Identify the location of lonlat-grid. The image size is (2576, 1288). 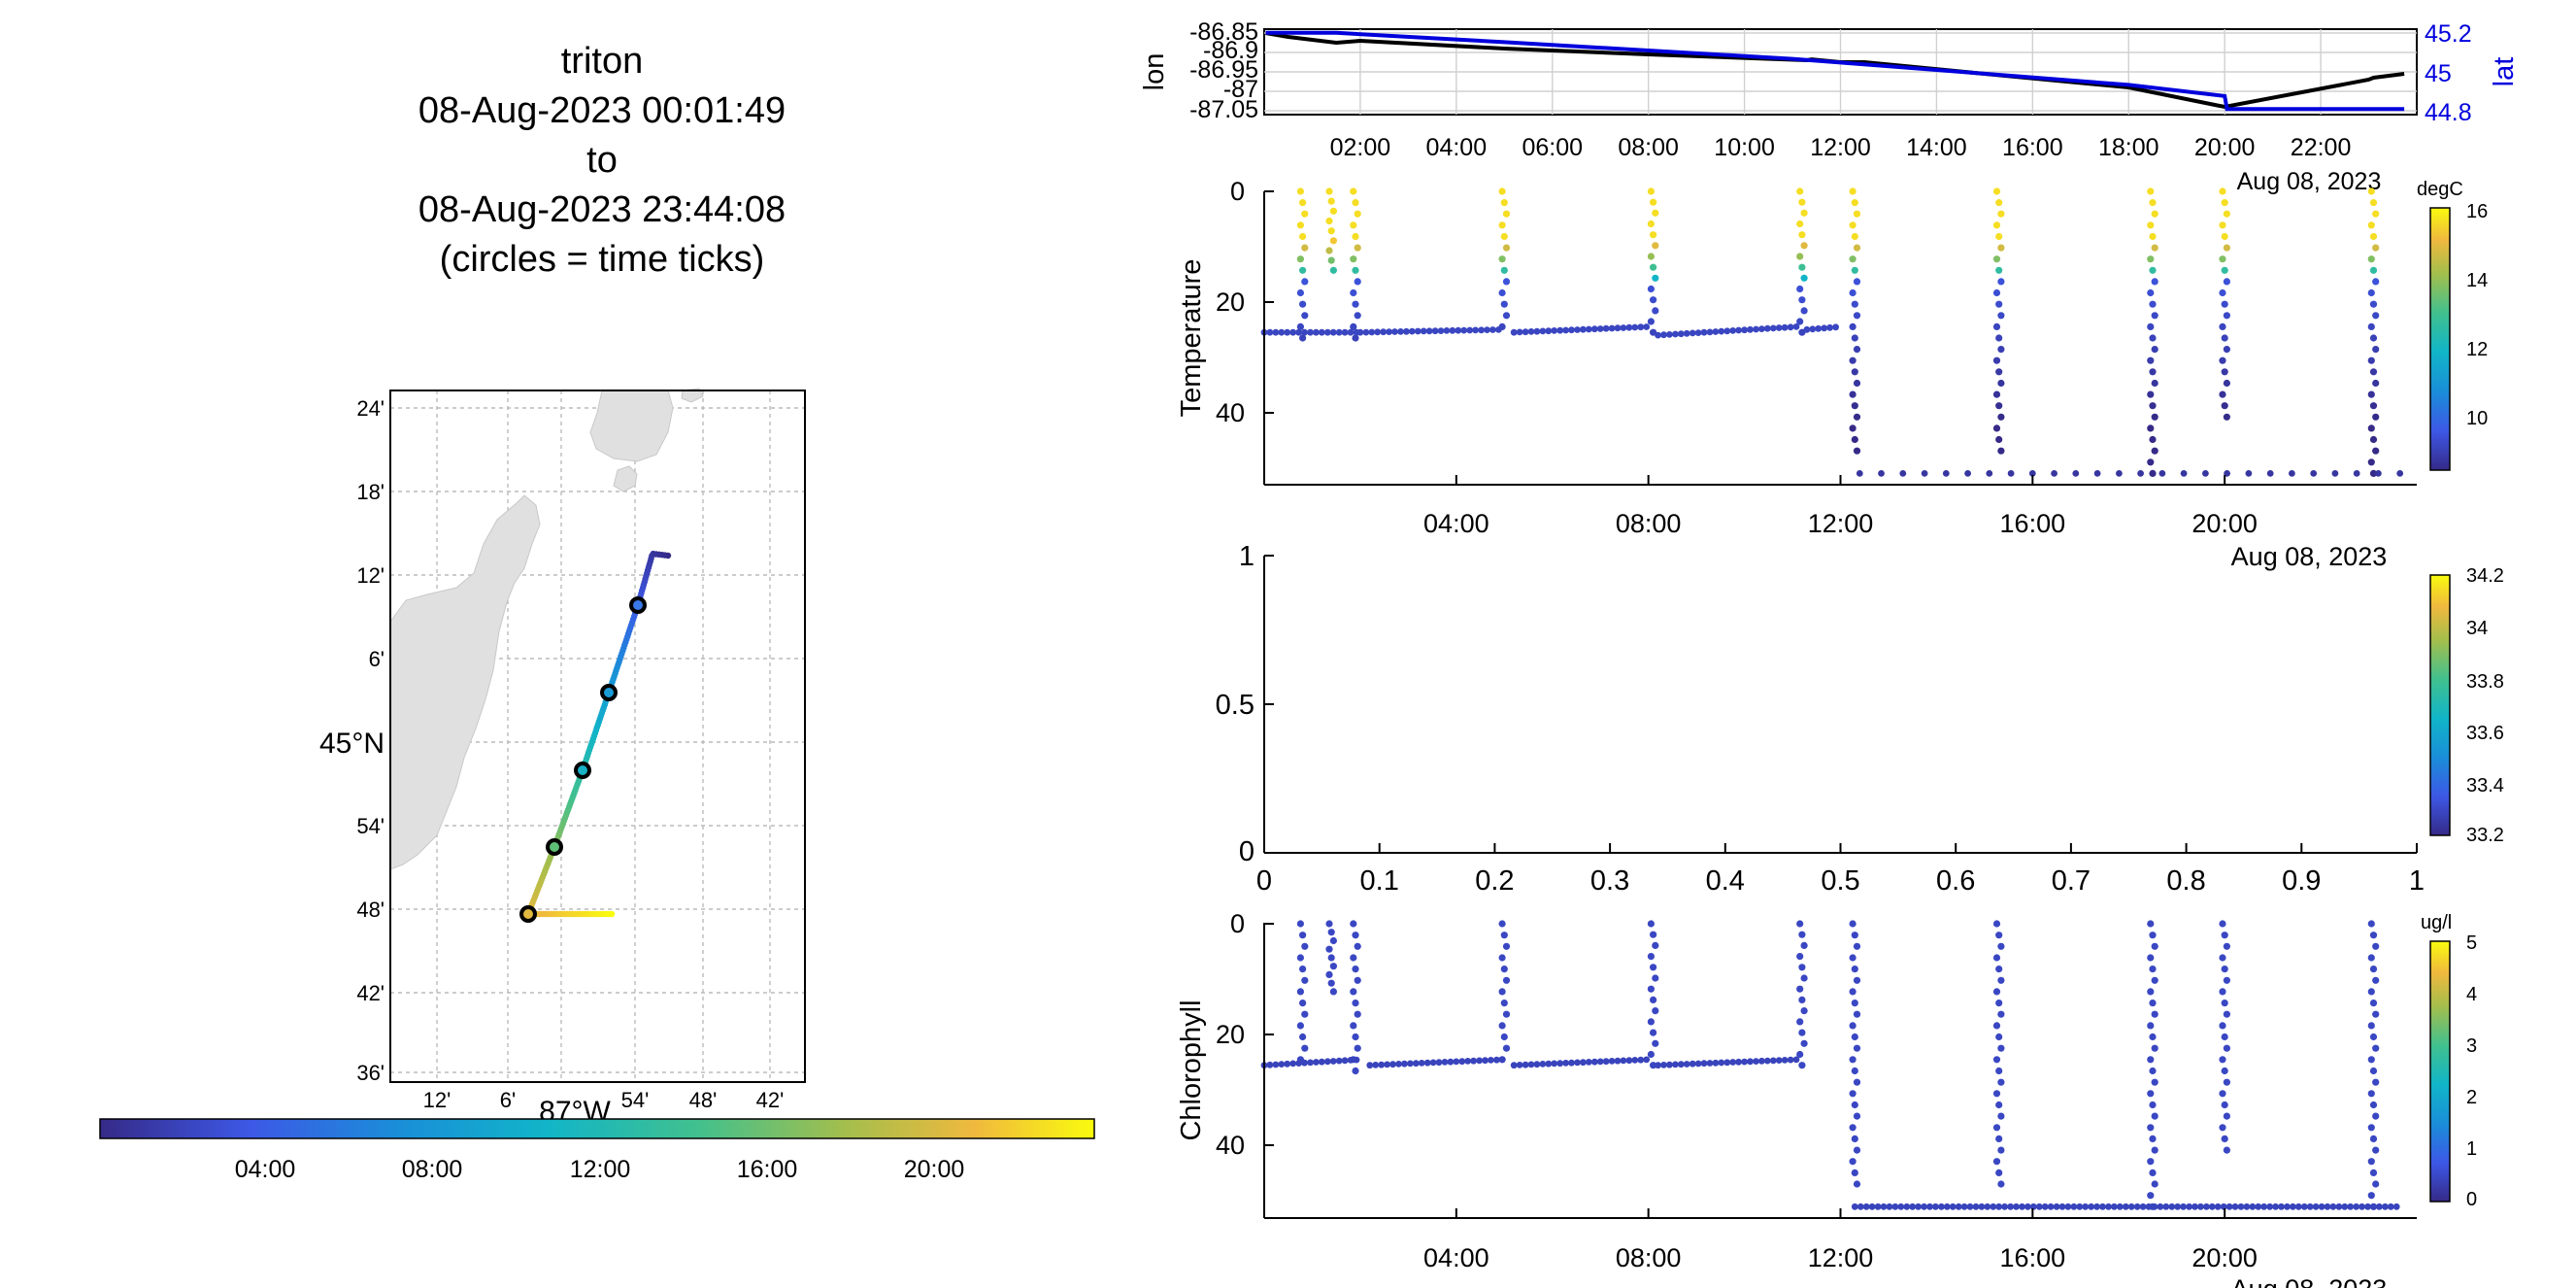
(1841, 72).